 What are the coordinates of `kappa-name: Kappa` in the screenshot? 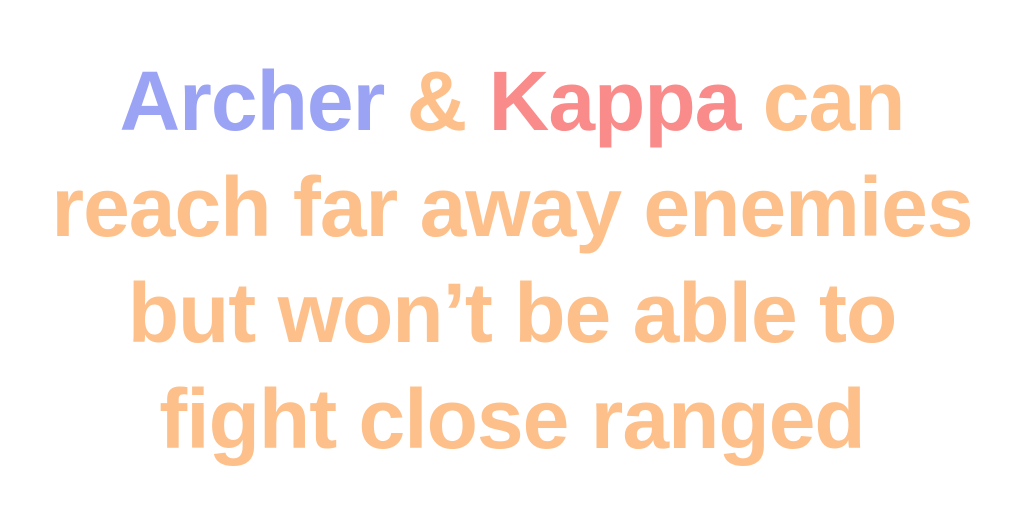 It's located at (615, 101).